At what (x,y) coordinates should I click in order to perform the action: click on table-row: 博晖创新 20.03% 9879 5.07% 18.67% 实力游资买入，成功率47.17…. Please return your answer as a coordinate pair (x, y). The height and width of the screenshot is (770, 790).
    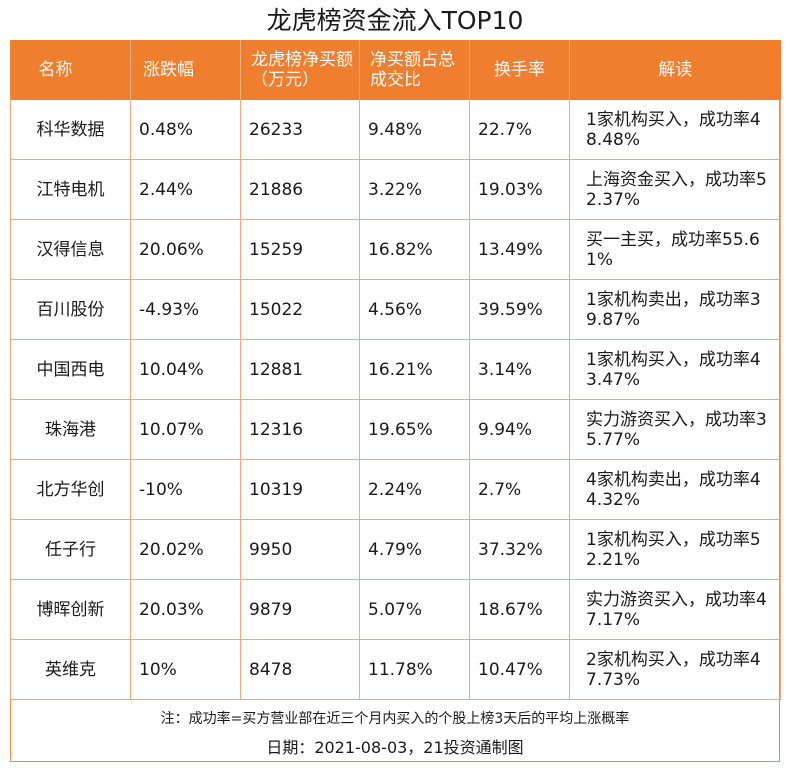
    Looking at the image, I should click on (395, 609).